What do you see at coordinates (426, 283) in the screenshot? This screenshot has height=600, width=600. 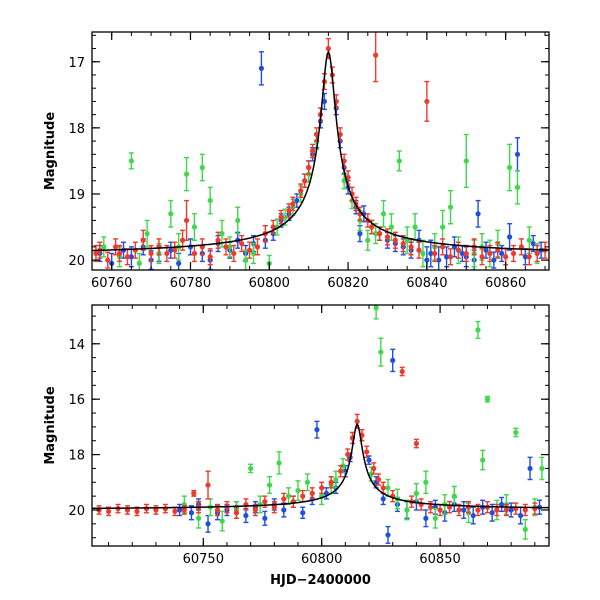 I see `x-tick-label: 60840` at bounding box center [426, 283].